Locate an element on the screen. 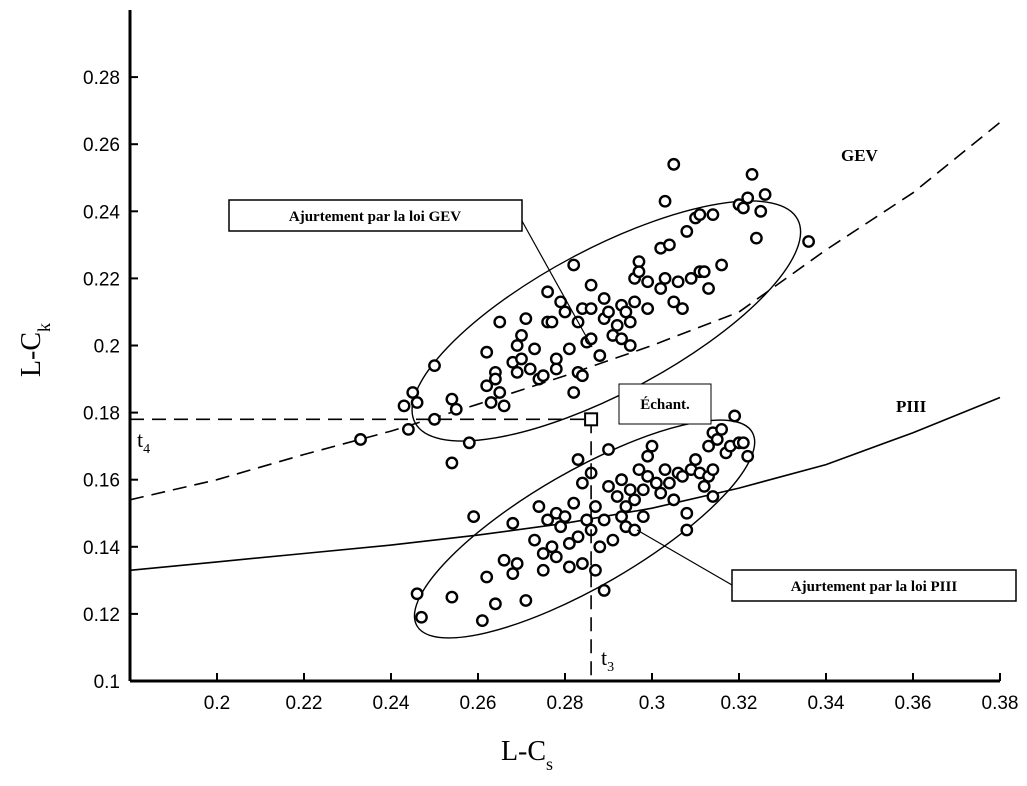 The image size is (1027, 786). piii-points is located at coordinates (582, 518).